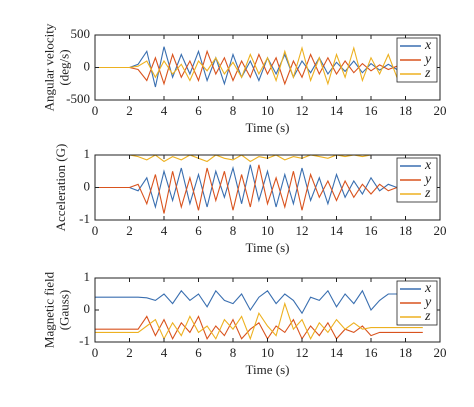 This screenshot has width=474, height=407. What do you see at coordinates (63, 310) in the screenshot?
I see `y-axis-label: (Gauss)` at bounding box center [63, 310].